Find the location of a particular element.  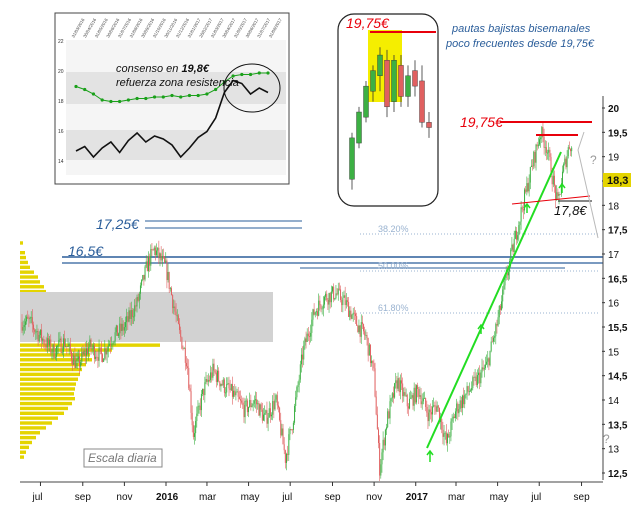

volume-bar is located at coordinates (49, 379).